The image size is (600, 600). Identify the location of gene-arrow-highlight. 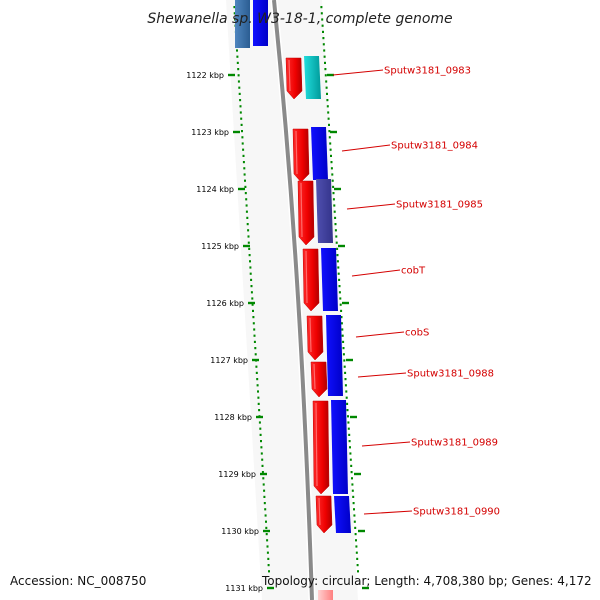
(310, 335).